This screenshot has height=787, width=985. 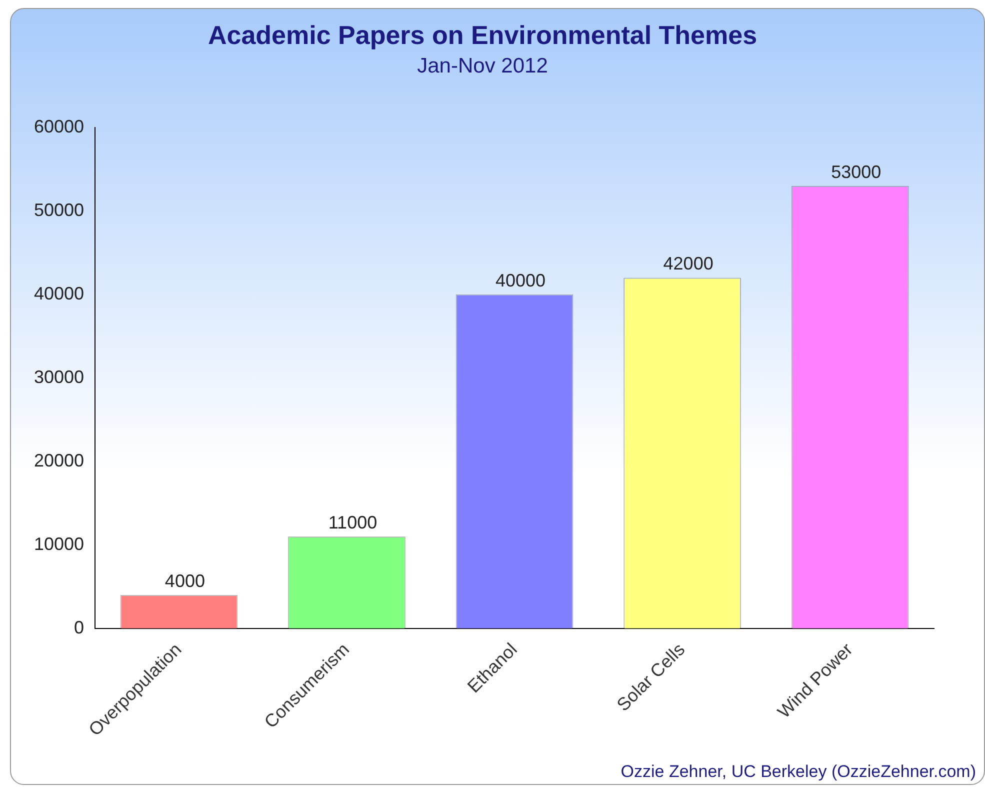 I want to click on y-tick-label: 40000, so click(x=59, y=293).